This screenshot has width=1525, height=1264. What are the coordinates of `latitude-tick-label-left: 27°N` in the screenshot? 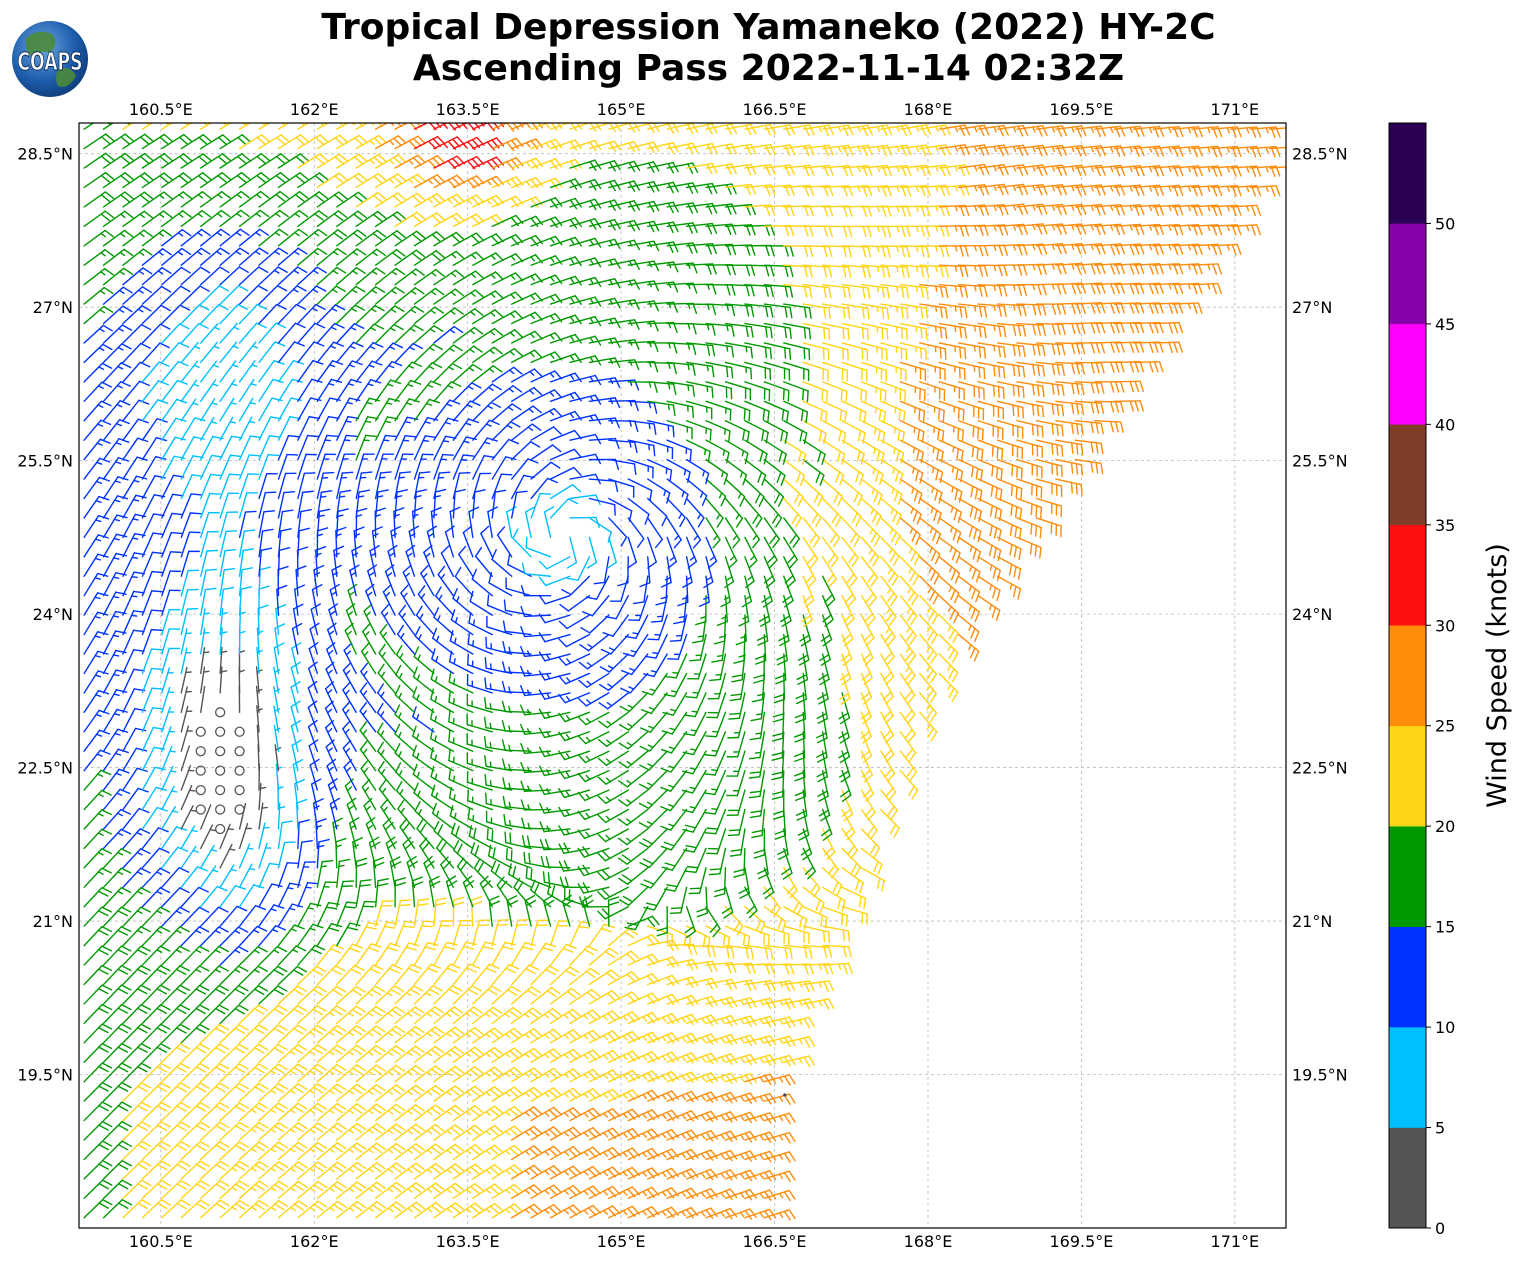 It's located at (53, 307).